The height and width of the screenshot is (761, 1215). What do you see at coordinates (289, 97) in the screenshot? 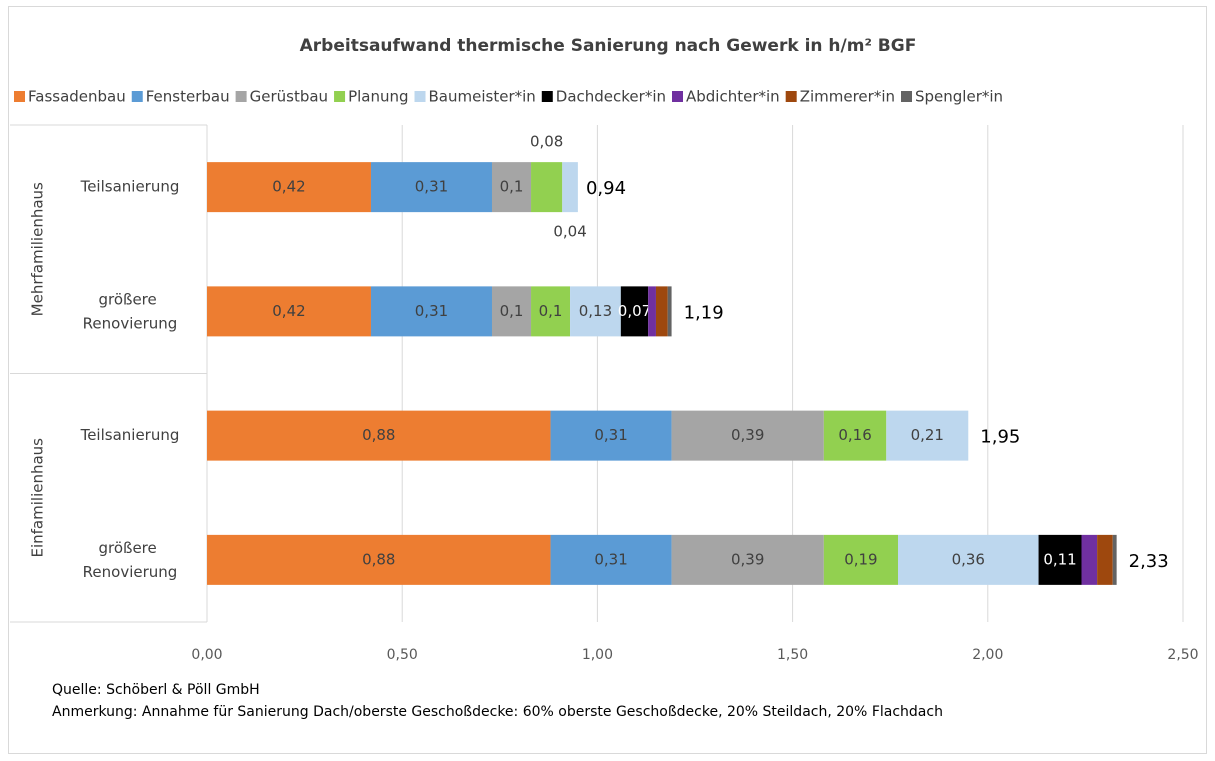
I see `legend-label: Gerüstbau` at bounding box center [289, 97].